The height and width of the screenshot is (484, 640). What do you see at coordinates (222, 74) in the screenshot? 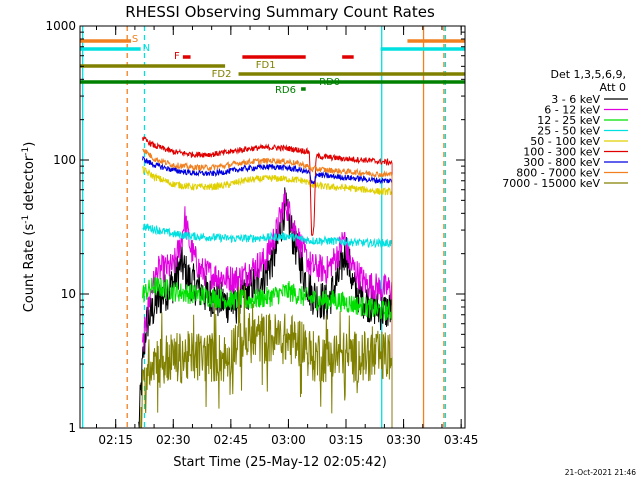
I see `flag-label-fd2: FD2` at bounding box center [222, 74].